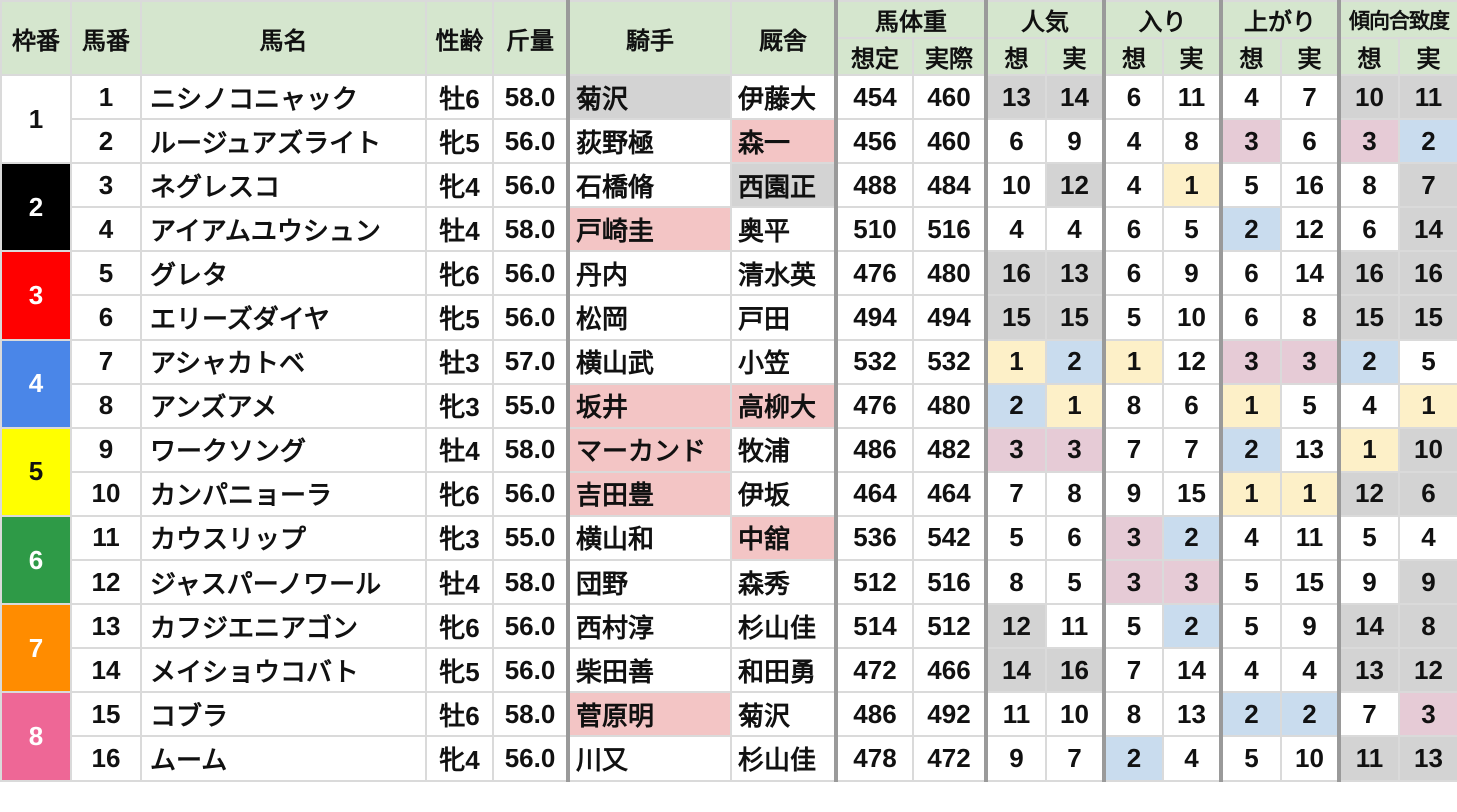  I want to click on tendency-actual-cell: 9, so click(1427, 582).